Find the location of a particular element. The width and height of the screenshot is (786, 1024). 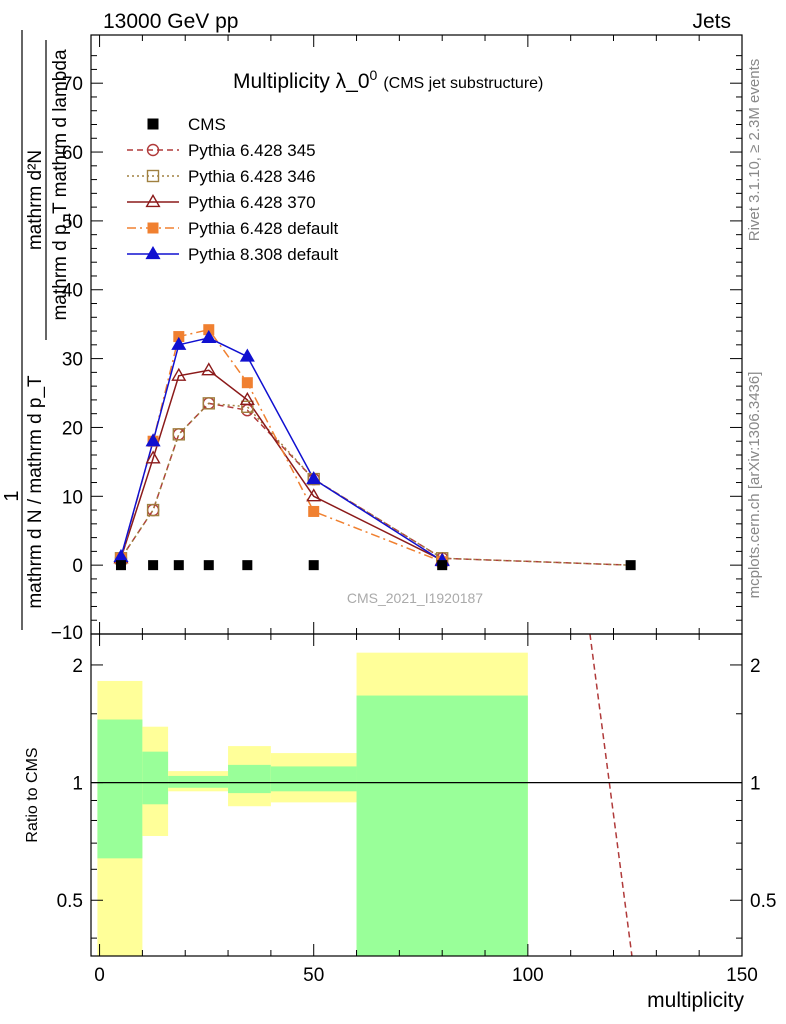

ratio-ylabel: Ratio to CMS is located at coordinates (32, 794).